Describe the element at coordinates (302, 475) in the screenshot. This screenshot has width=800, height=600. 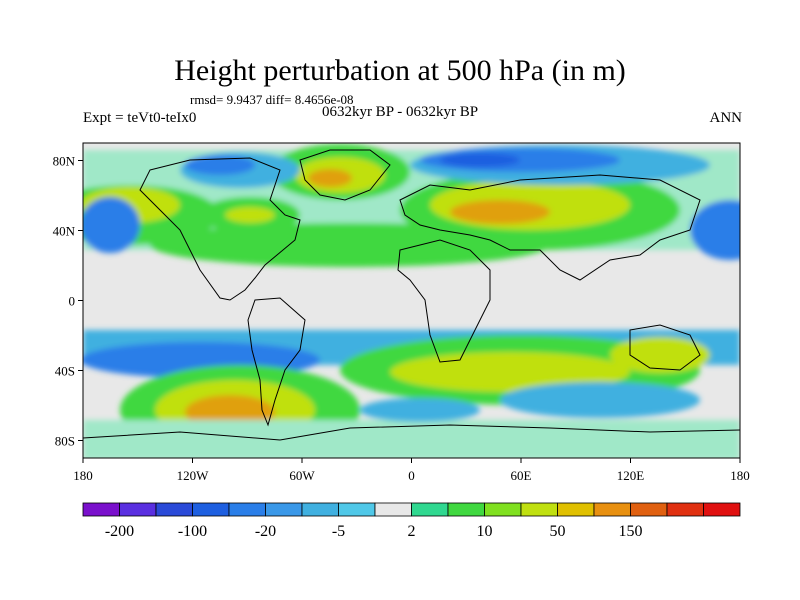
I see `lon-tick-label: 60W` at that location.